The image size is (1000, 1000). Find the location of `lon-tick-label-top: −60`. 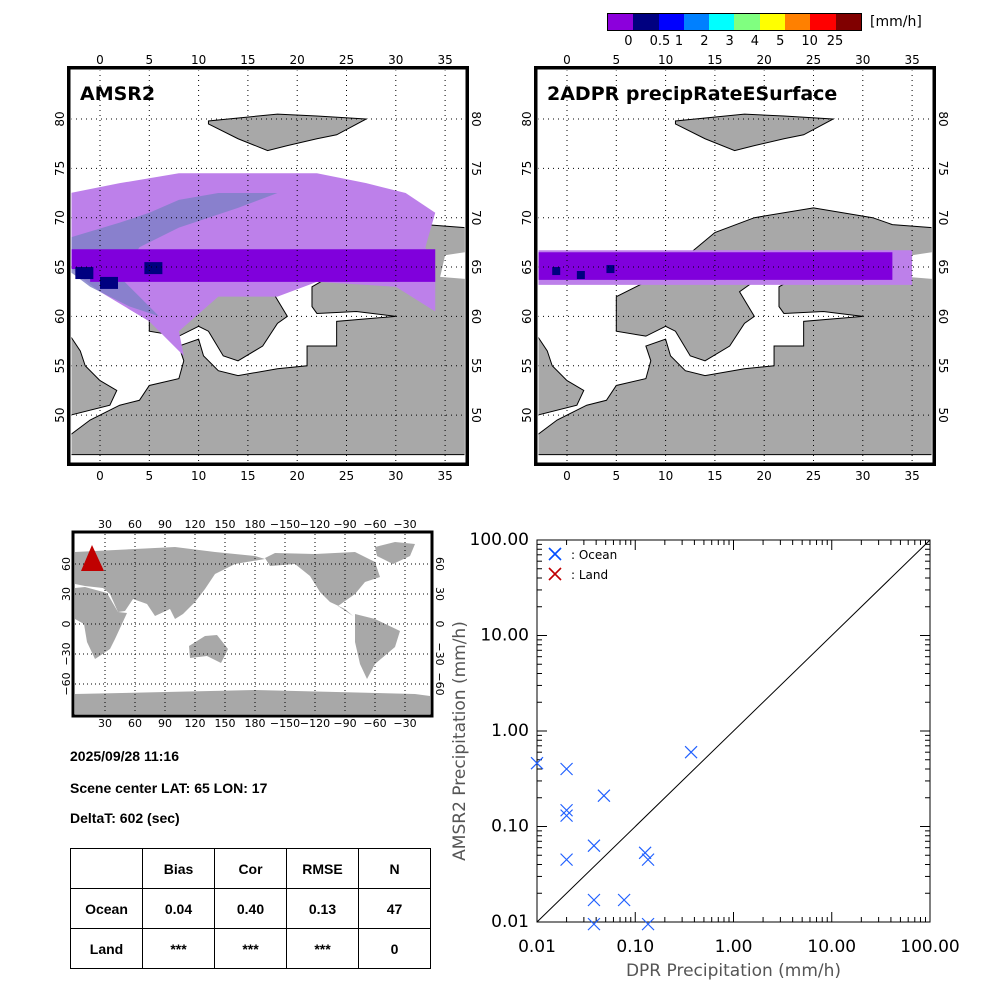

lon-tick-label-top: −60 is located at coordinates (374, 524).